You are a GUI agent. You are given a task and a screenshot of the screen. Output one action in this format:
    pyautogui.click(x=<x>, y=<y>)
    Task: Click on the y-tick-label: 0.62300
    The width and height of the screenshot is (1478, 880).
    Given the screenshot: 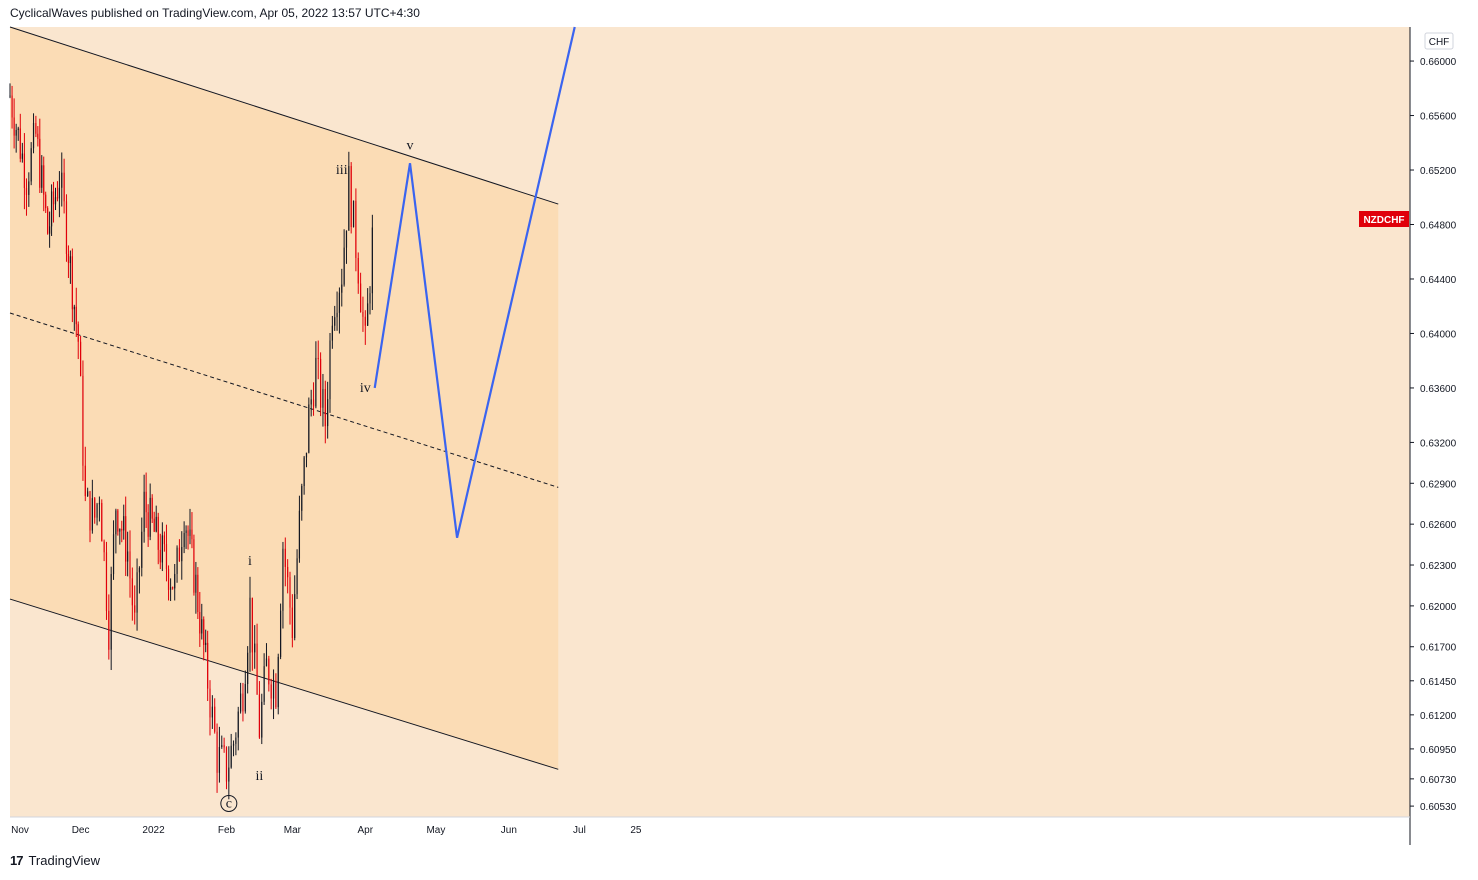 What is the action you would take?
    pyautogui.click(x=1438, y=566)
    